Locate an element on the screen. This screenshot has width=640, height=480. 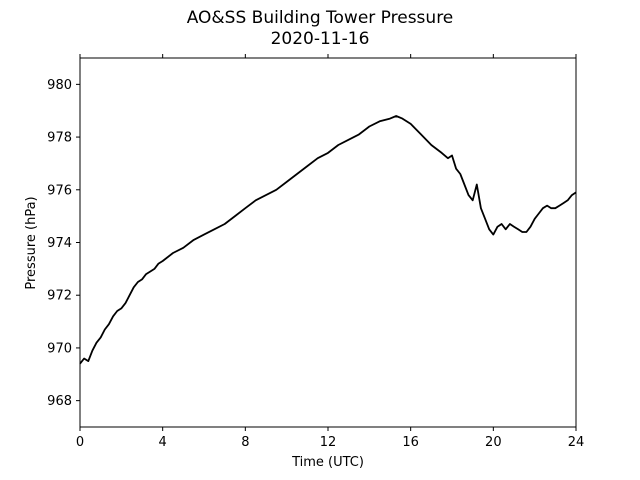
x-tick-label: 16 is located at coordinates (410, 442).